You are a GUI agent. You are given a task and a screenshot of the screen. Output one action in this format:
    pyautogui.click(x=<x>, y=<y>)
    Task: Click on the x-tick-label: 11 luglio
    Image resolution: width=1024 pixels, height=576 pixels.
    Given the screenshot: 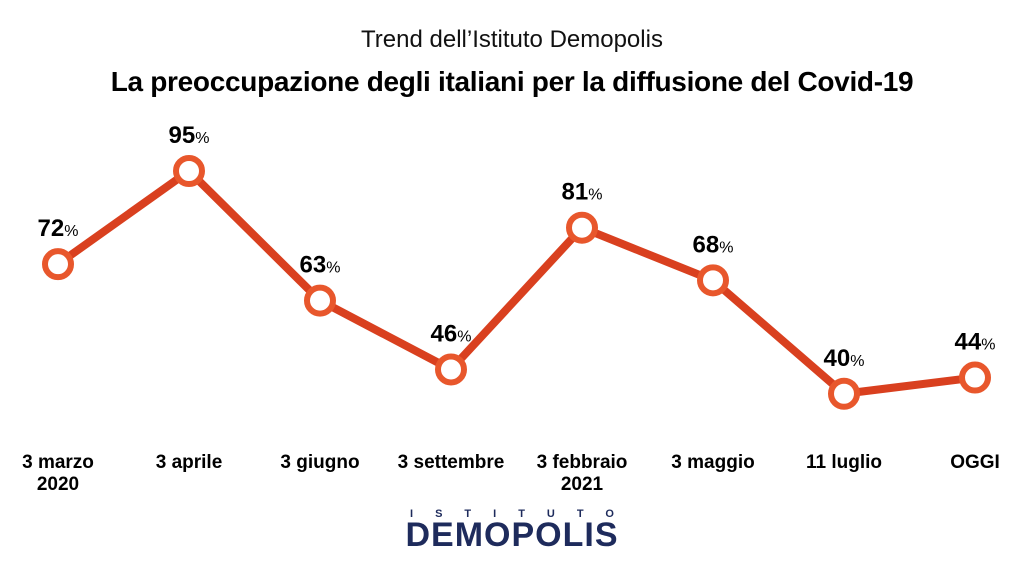 What is the action you would take?
    pyautogui.click(x=844, y=462)
    